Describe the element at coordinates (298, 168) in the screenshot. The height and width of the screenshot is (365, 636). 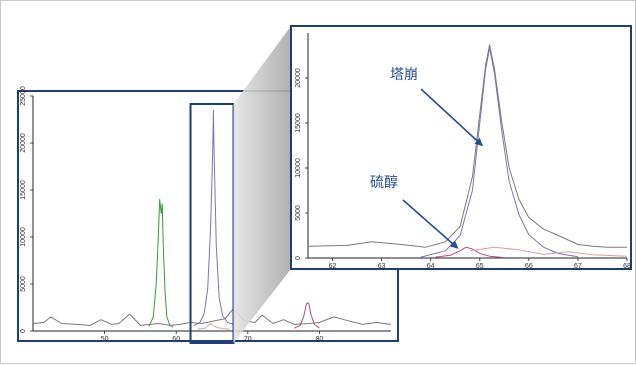
I see `zoom-y-tick-label: 10000` at that location.